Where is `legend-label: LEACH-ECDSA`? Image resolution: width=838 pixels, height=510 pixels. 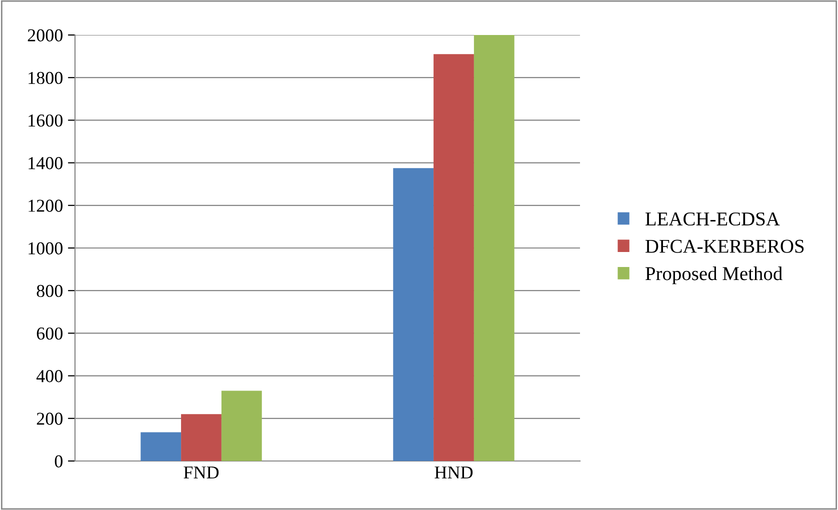 legend-label: LEACH-ECDSA is located at coordinates (712, 219).